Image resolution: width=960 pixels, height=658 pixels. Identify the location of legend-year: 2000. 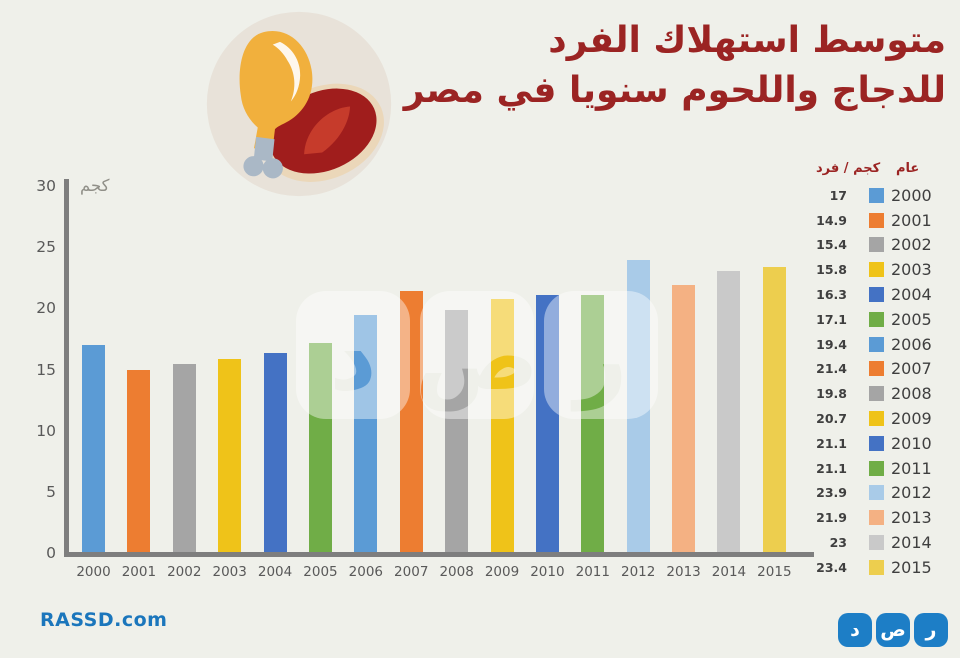
(911, 195).